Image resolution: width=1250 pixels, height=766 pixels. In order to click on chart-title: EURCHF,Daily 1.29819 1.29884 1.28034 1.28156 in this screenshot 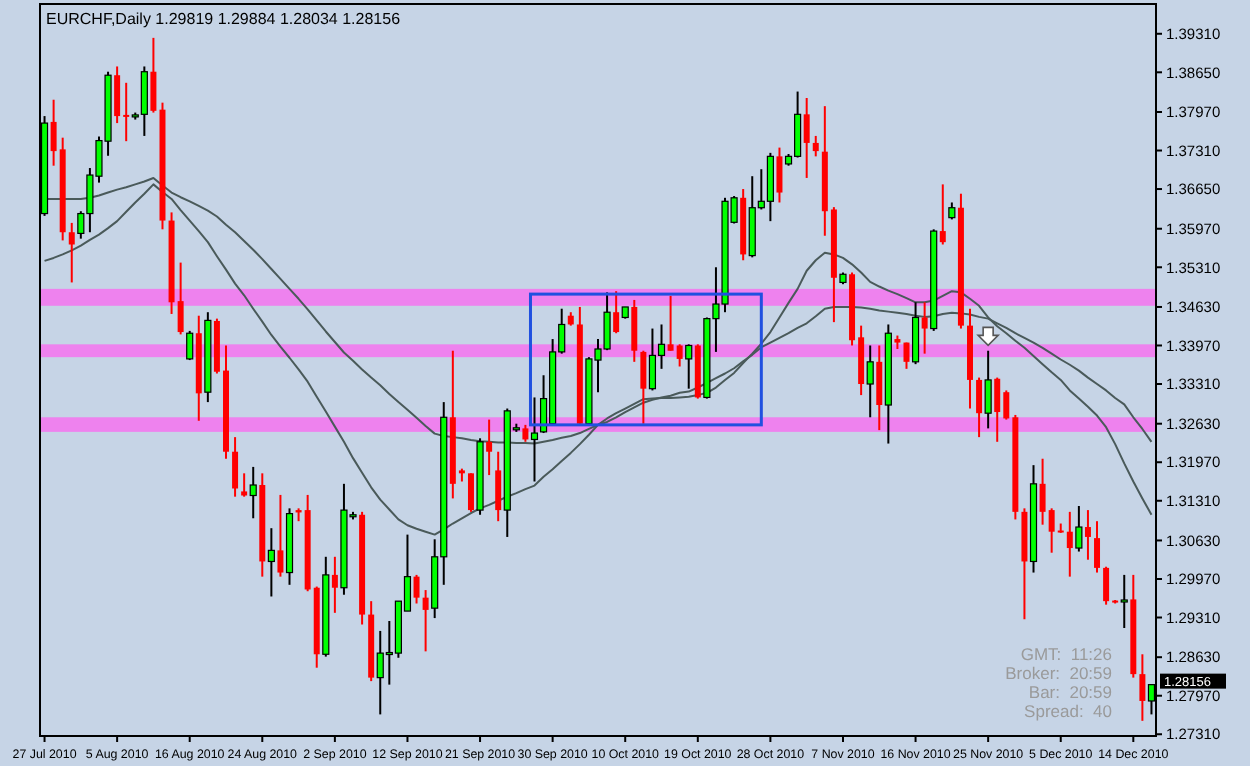, I will do `click(224, 19)`.